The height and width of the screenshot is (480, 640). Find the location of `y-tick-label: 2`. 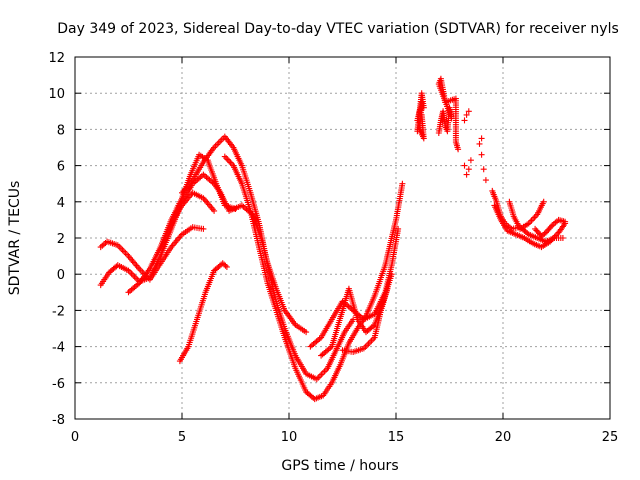

y-tick-label: 2 is located at coordinates (61, 239).